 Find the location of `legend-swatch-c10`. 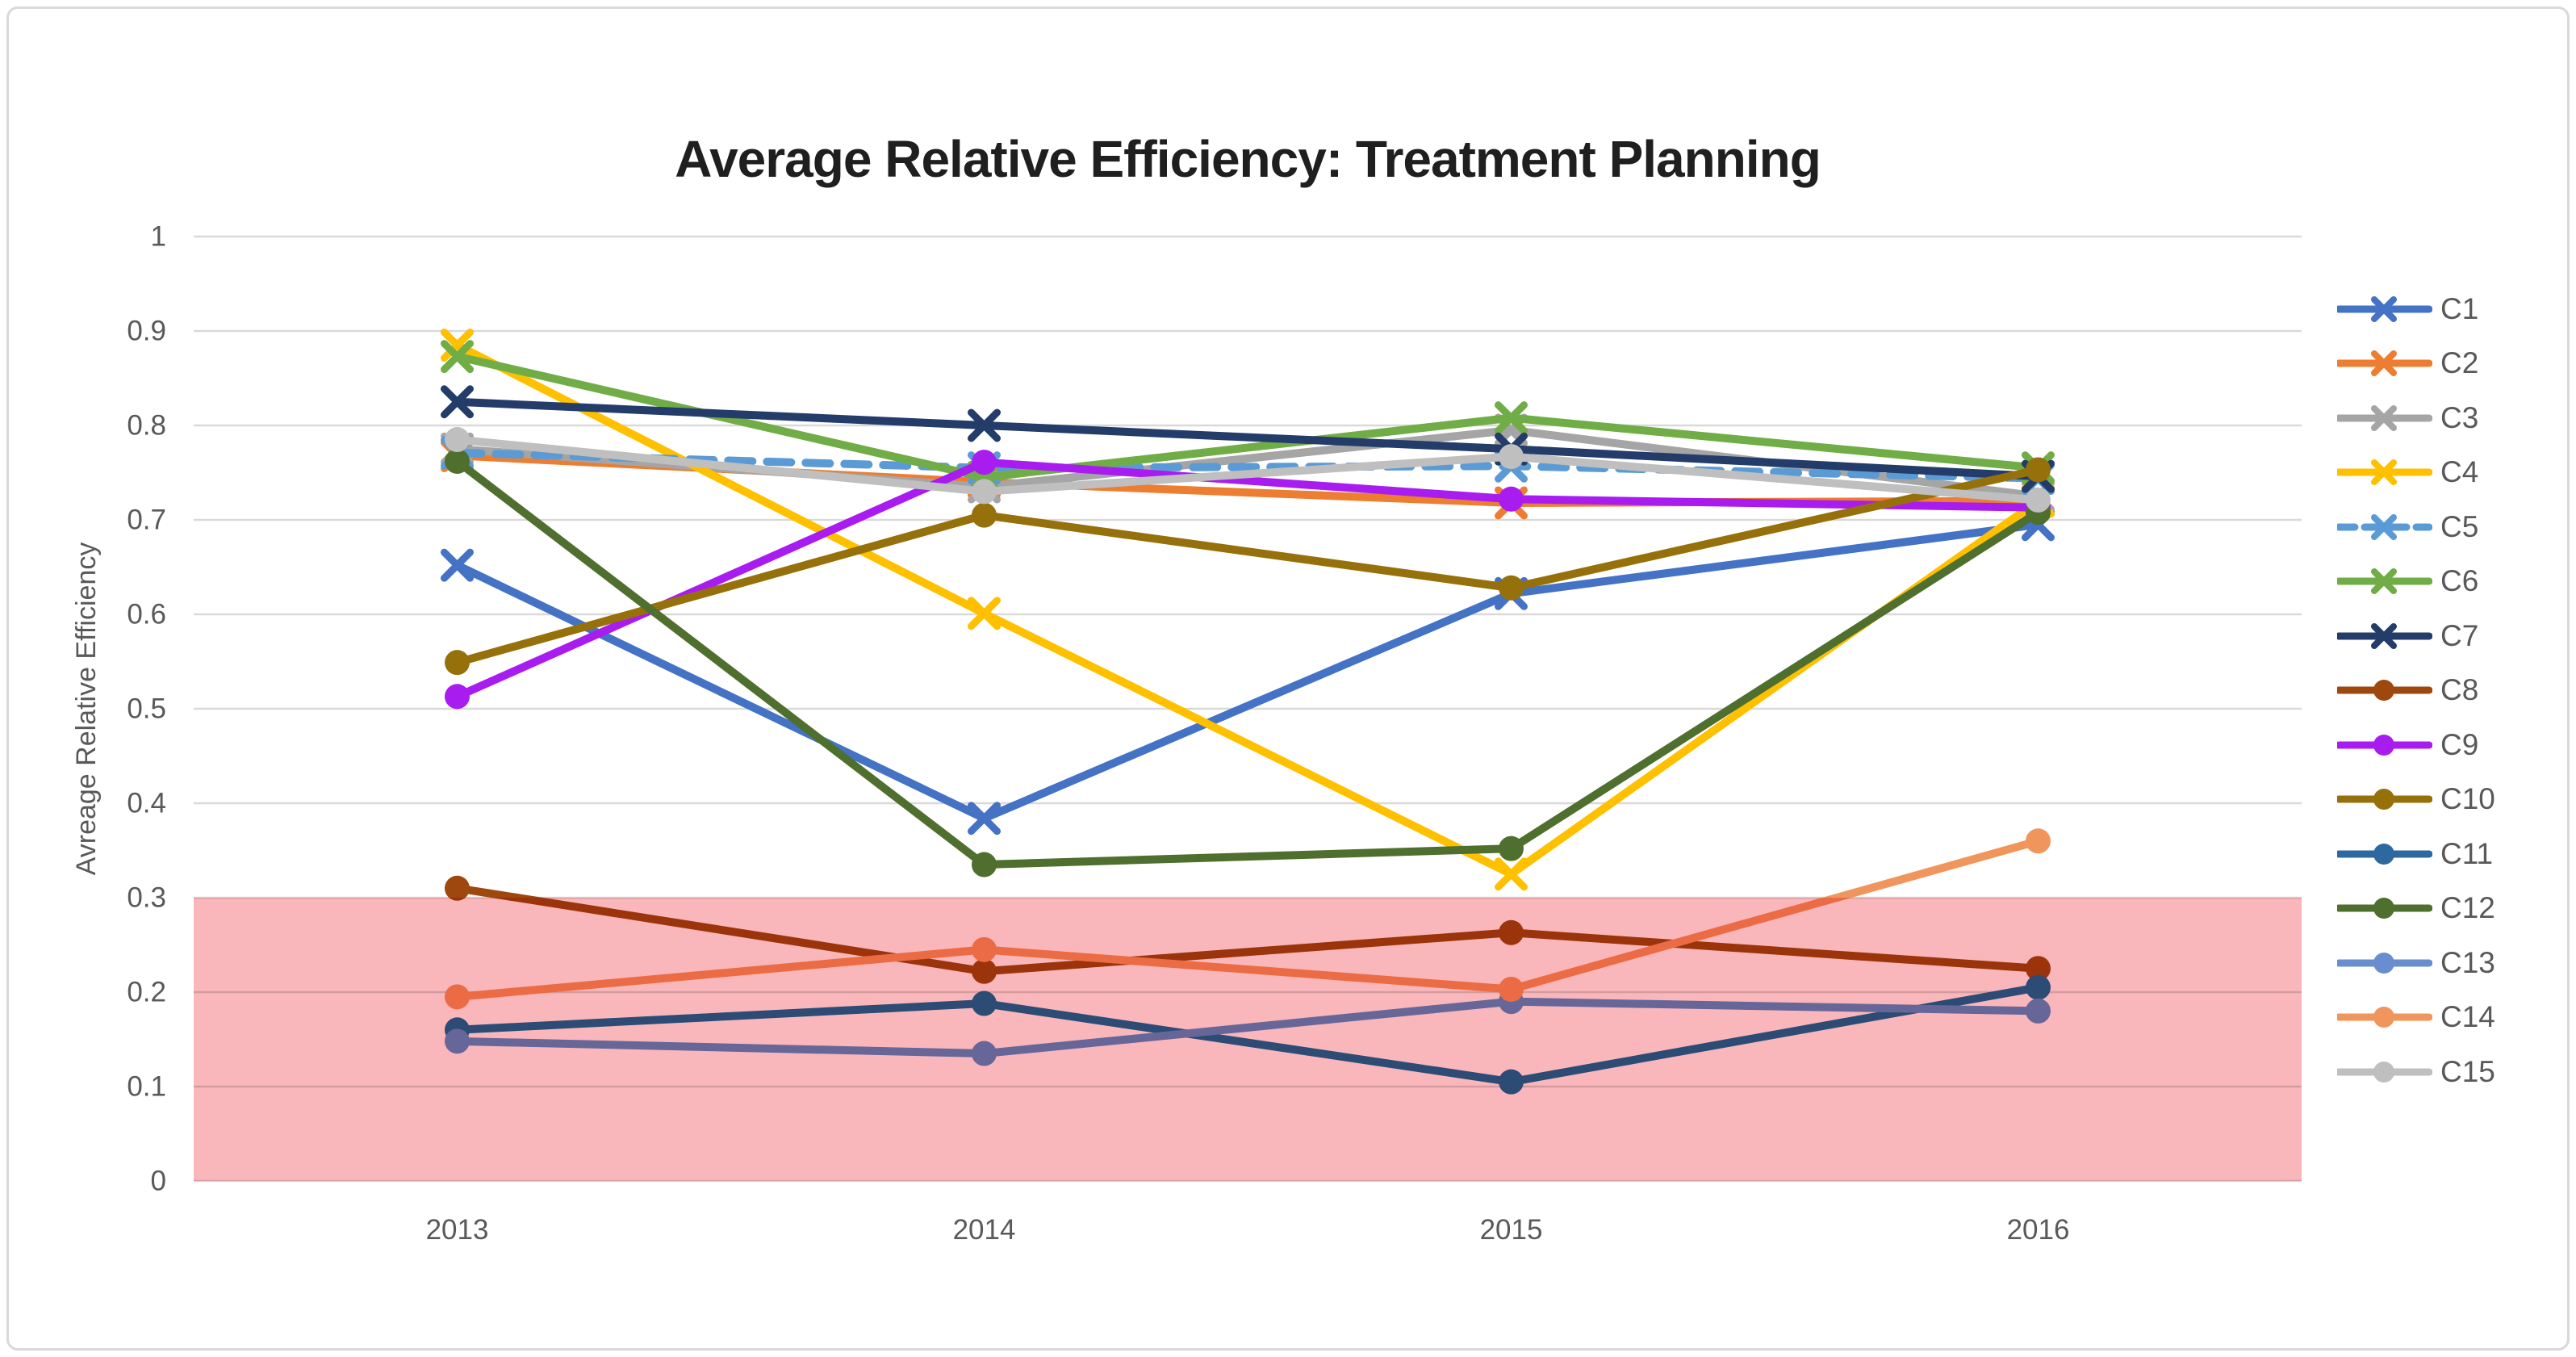

legend-swatch-c10 is located at coordinates (2384, 799).